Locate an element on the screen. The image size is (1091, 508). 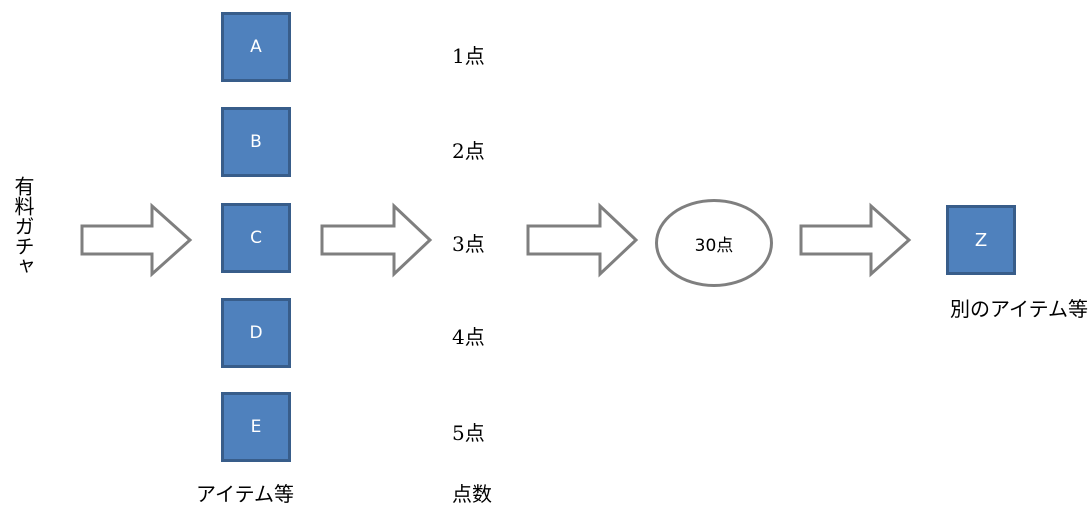
items-caption: アイテム等 is located at coordinates (245, 494).